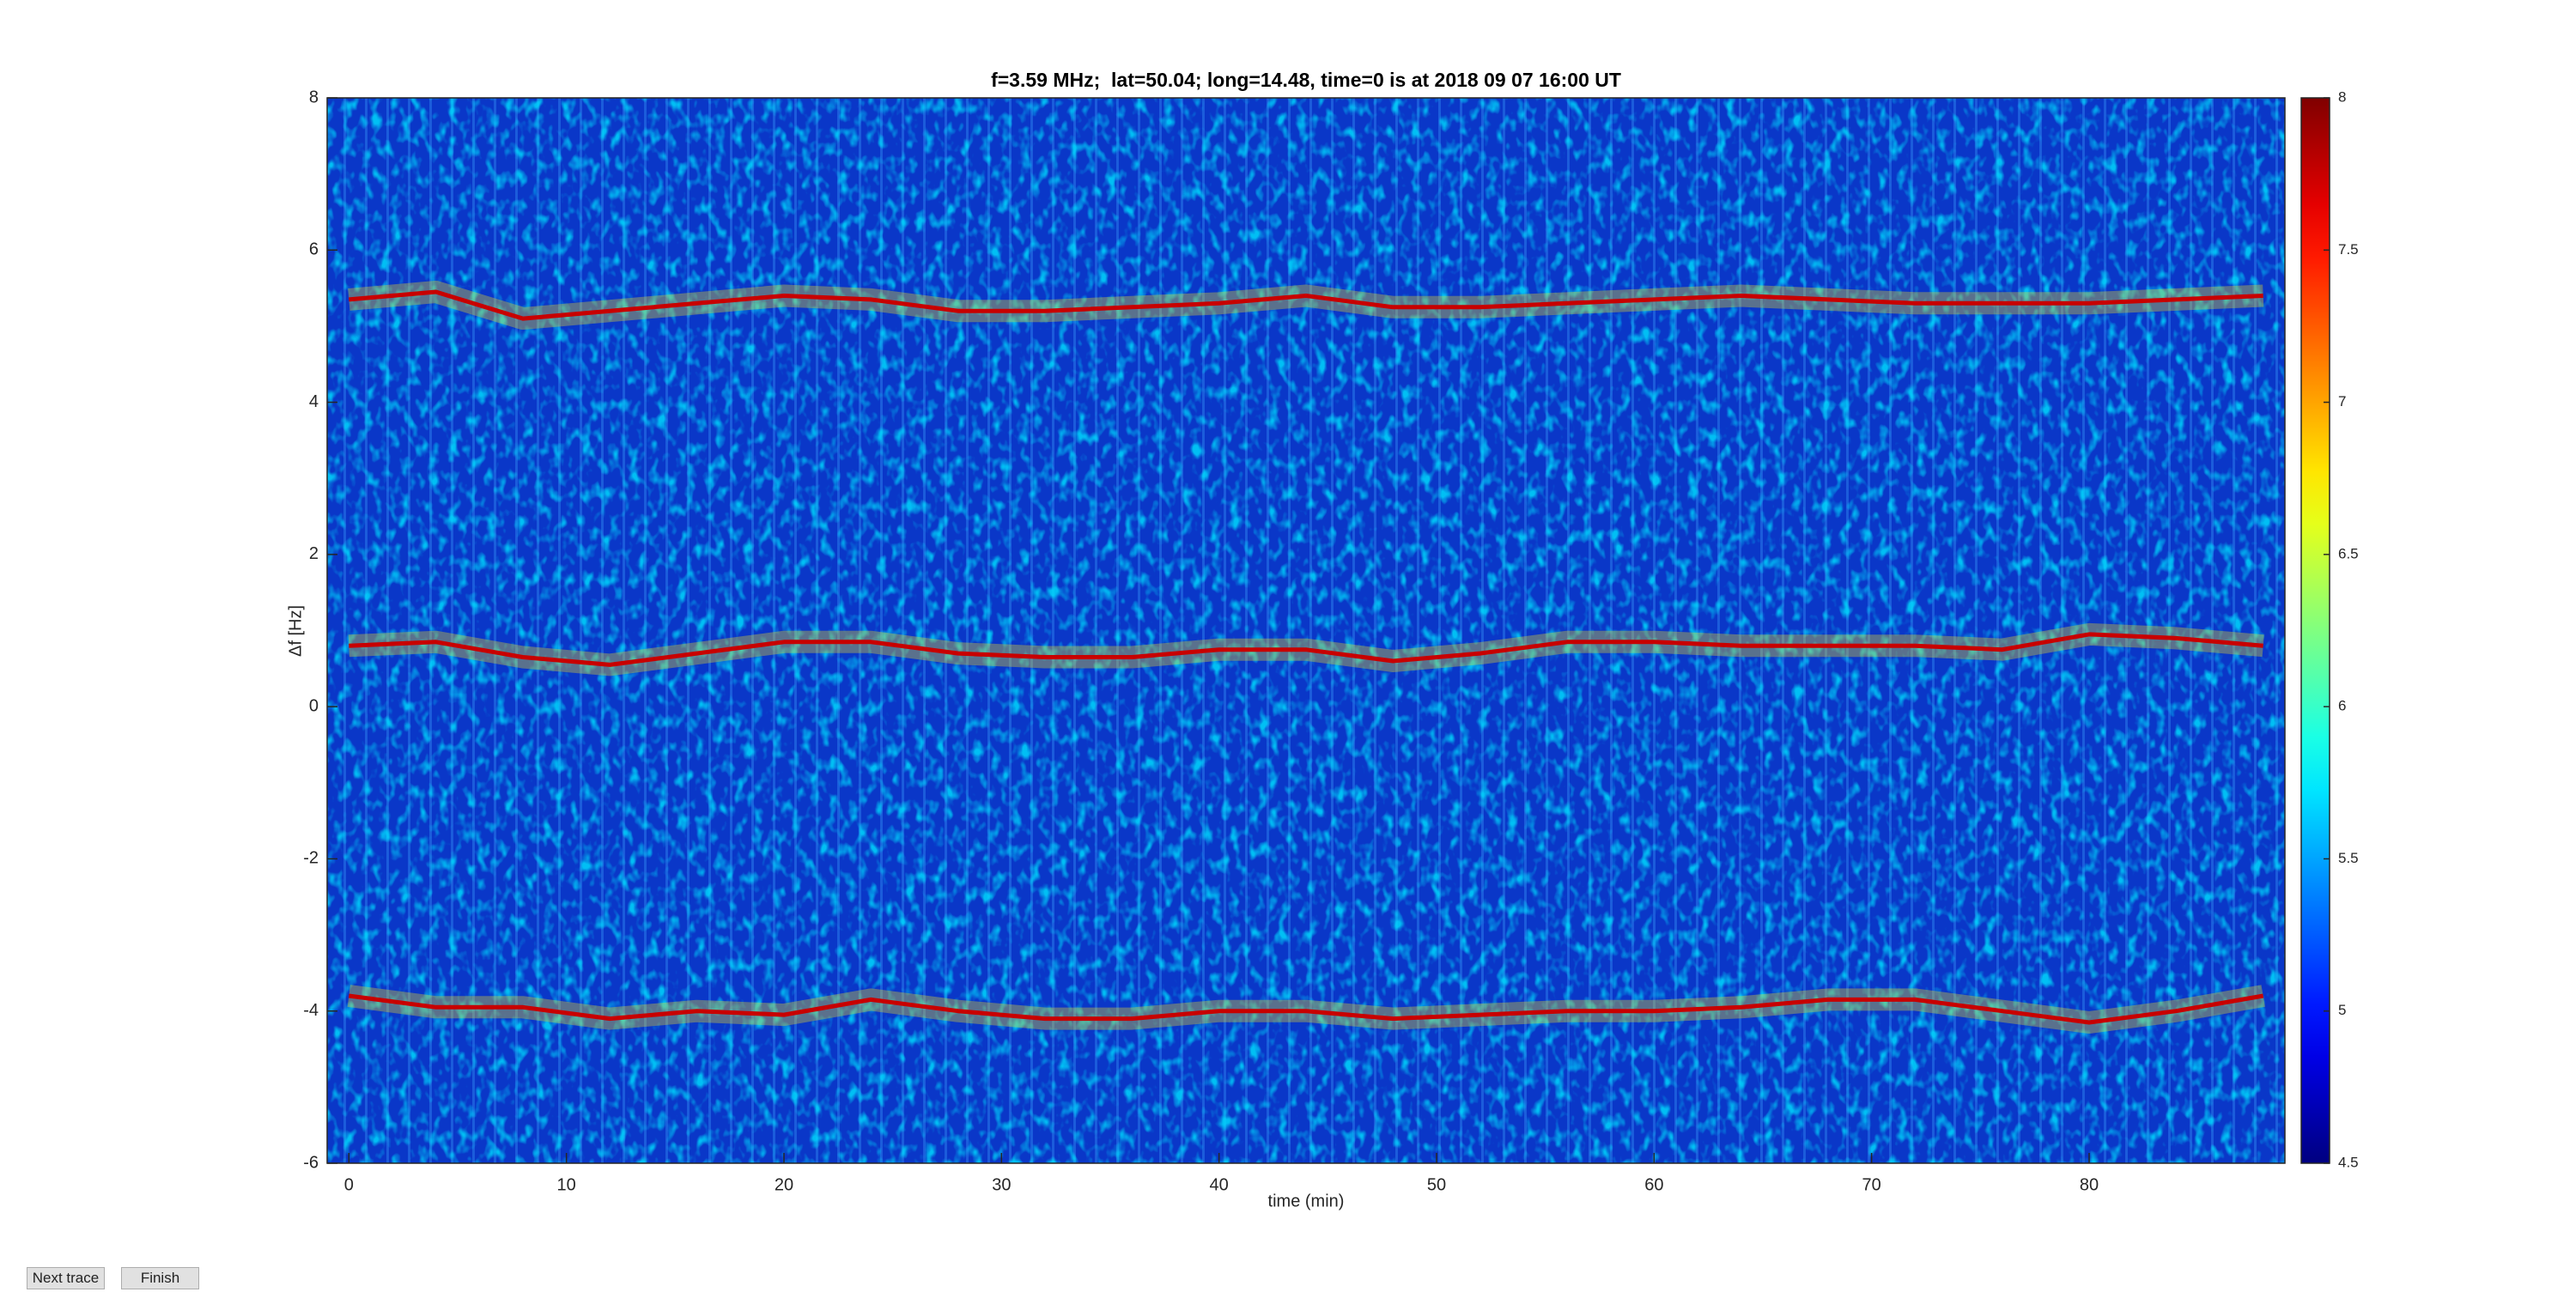 The image size is (2576, 1292). What do you see at coordinates (2348, 858) in the screenshot?
I see `colorbar-tick-label: 5.5` at bounding box center [2348, 858].